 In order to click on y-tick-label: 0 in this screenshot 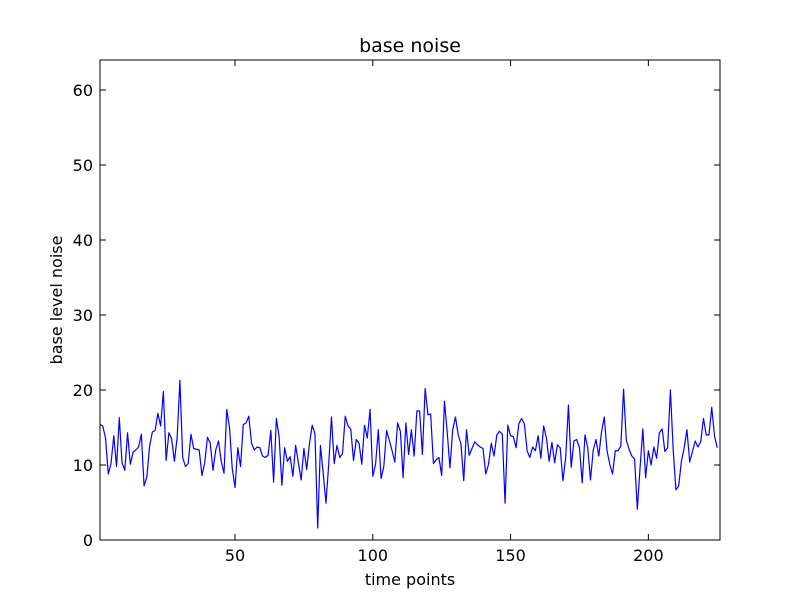, I will do `click(88, 540)`.